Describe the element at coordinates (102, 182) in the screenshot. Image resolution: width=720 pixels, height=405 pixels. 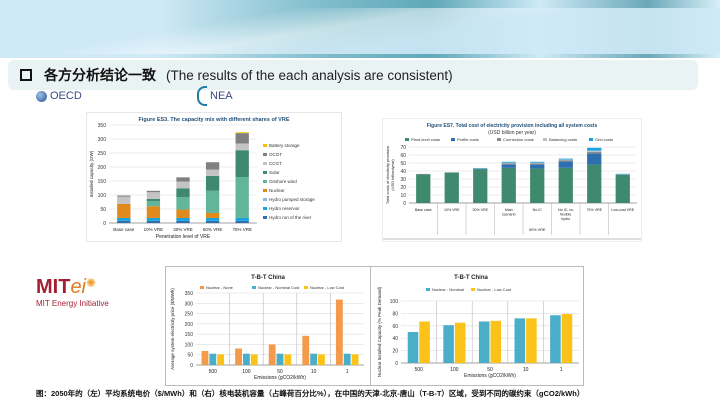
I see `y-tick-label: 150` at that location.